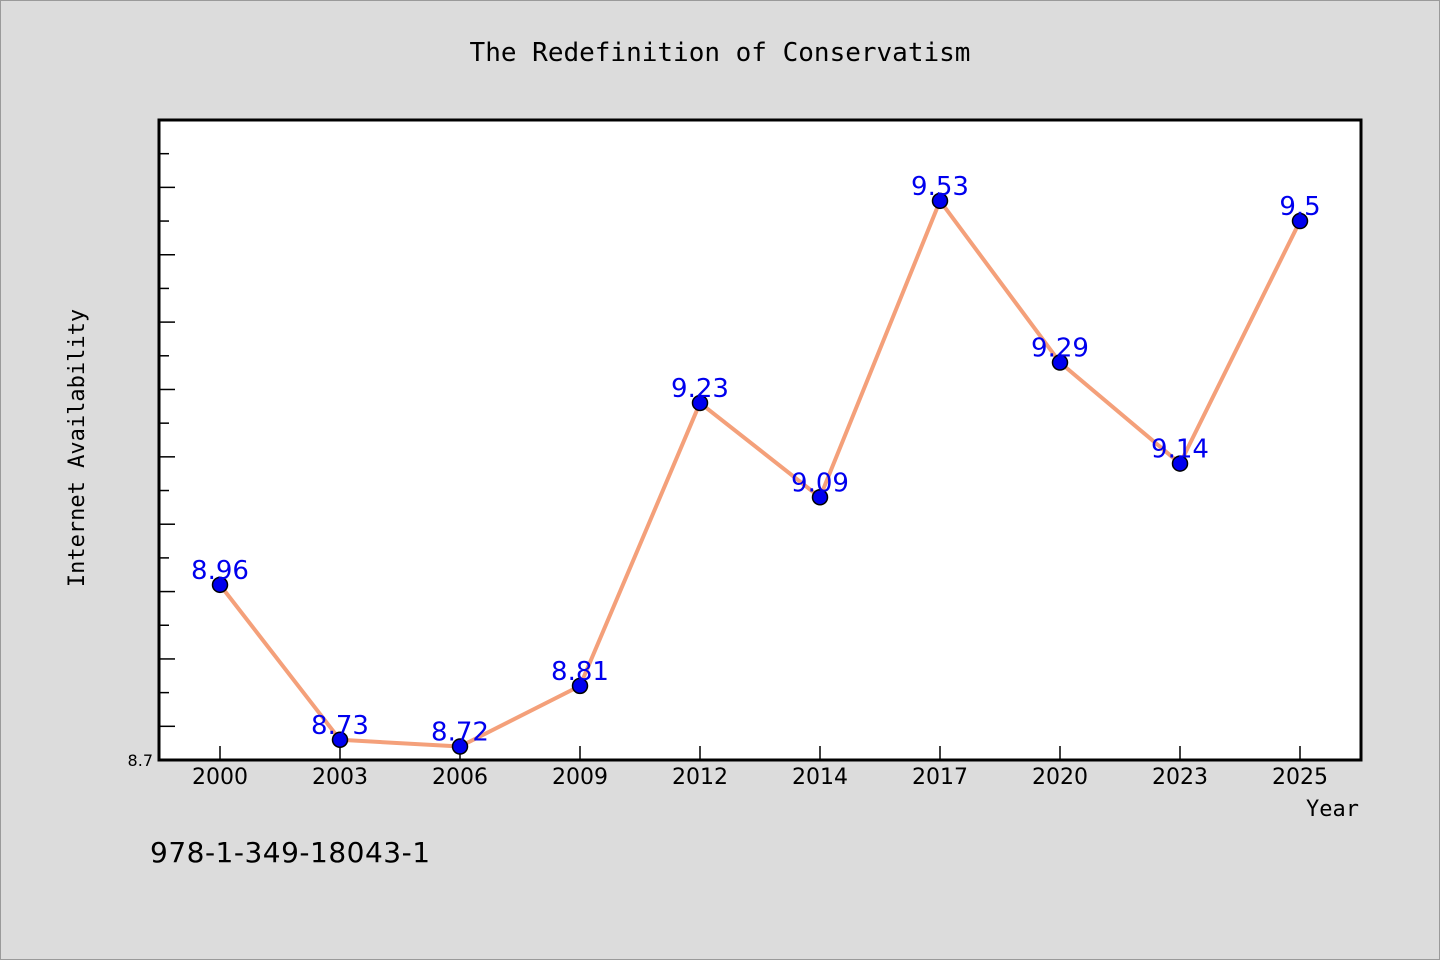  What do you see at coordinates (820, 483) in the screenshot?
I see `data-label: 9.09` at bounding box center [820, 483].